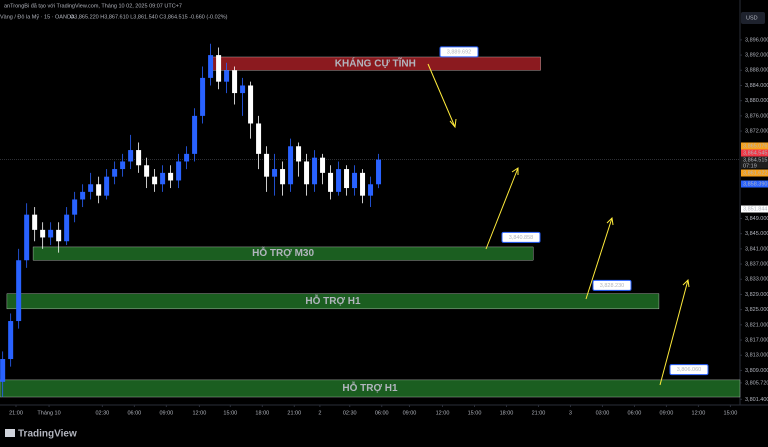 The height and width of the screenshot is (447, 768). Describe the element at coordinates (756, 116) in the screenshot. I see `y-tick-label: 3,876.000` at that location.